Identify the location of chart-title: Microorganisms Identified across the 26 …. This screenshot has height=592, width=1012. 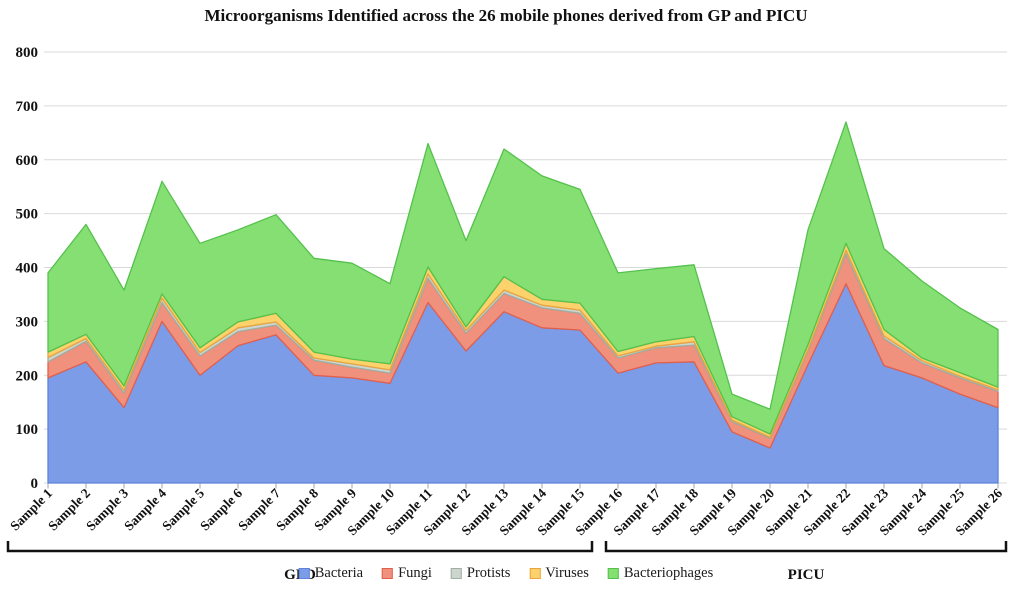
(506, 15).